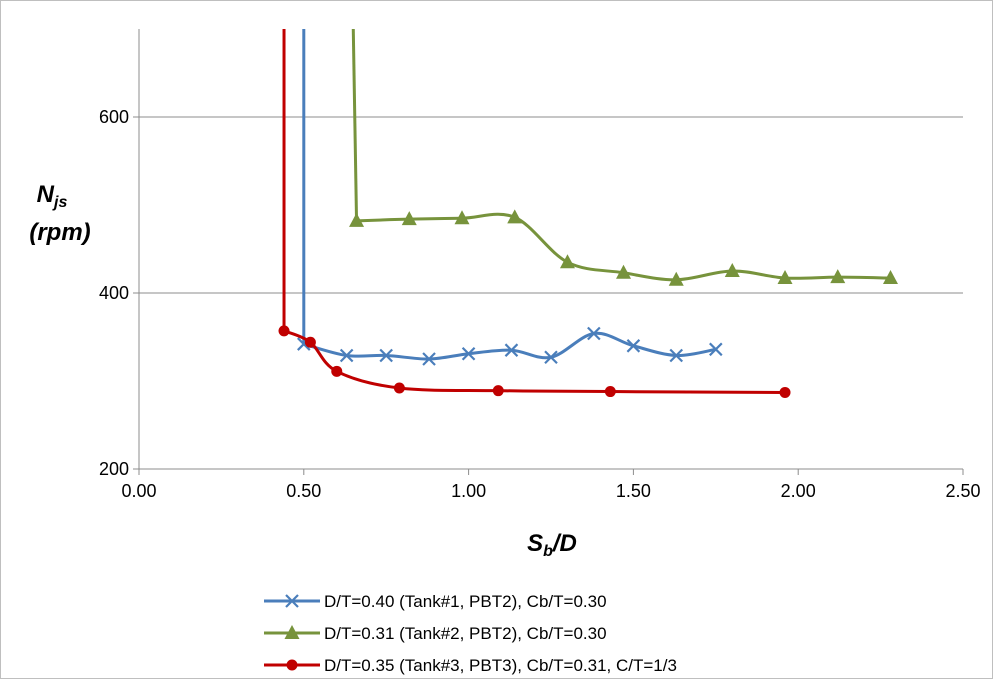 The width and height of the screenshot is (993, 679). I want to click on x-tick-label: 1.00, so click(468, 491).